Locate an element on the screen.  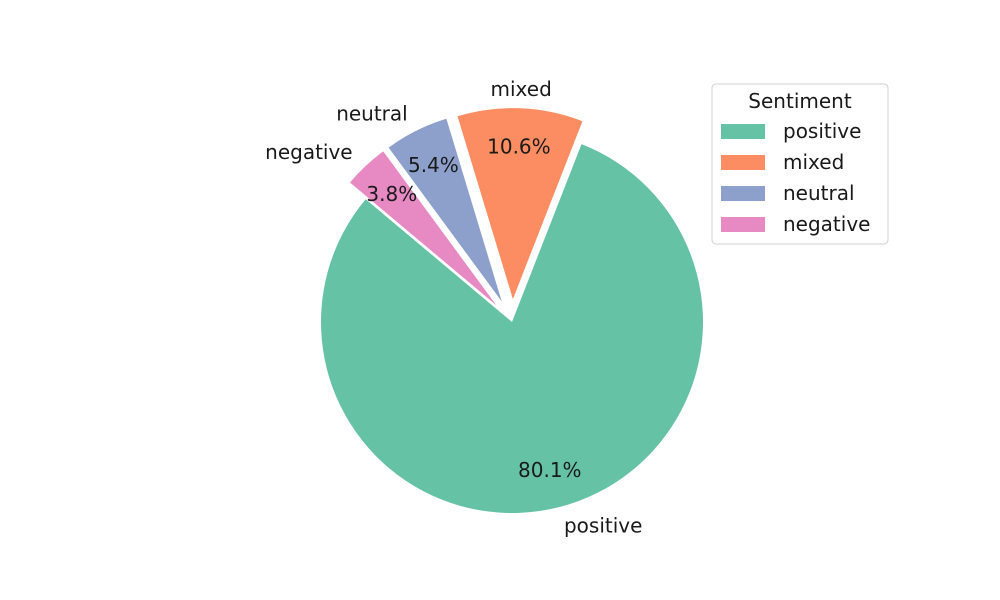
pie-slice-negative is located at coordinates (423, 228).